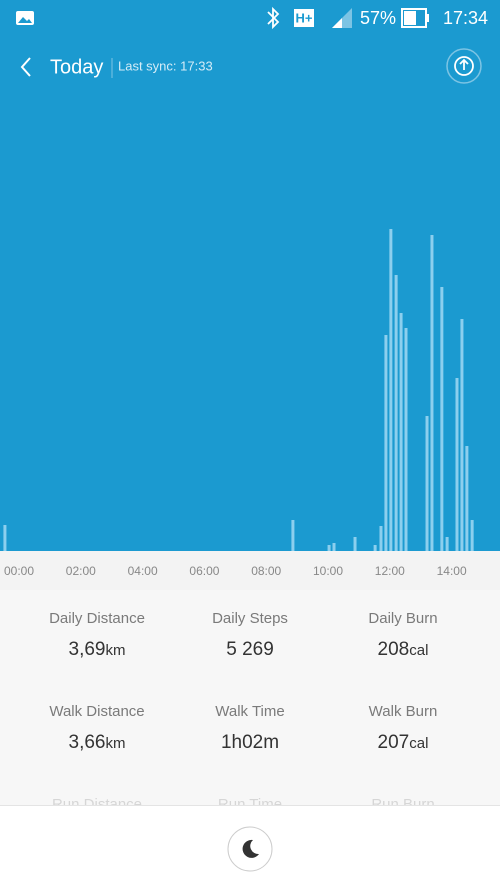  Describe the element at coordinates (403, 711) in the screenshot. I see `stat-label: Walk Burn` at that location.